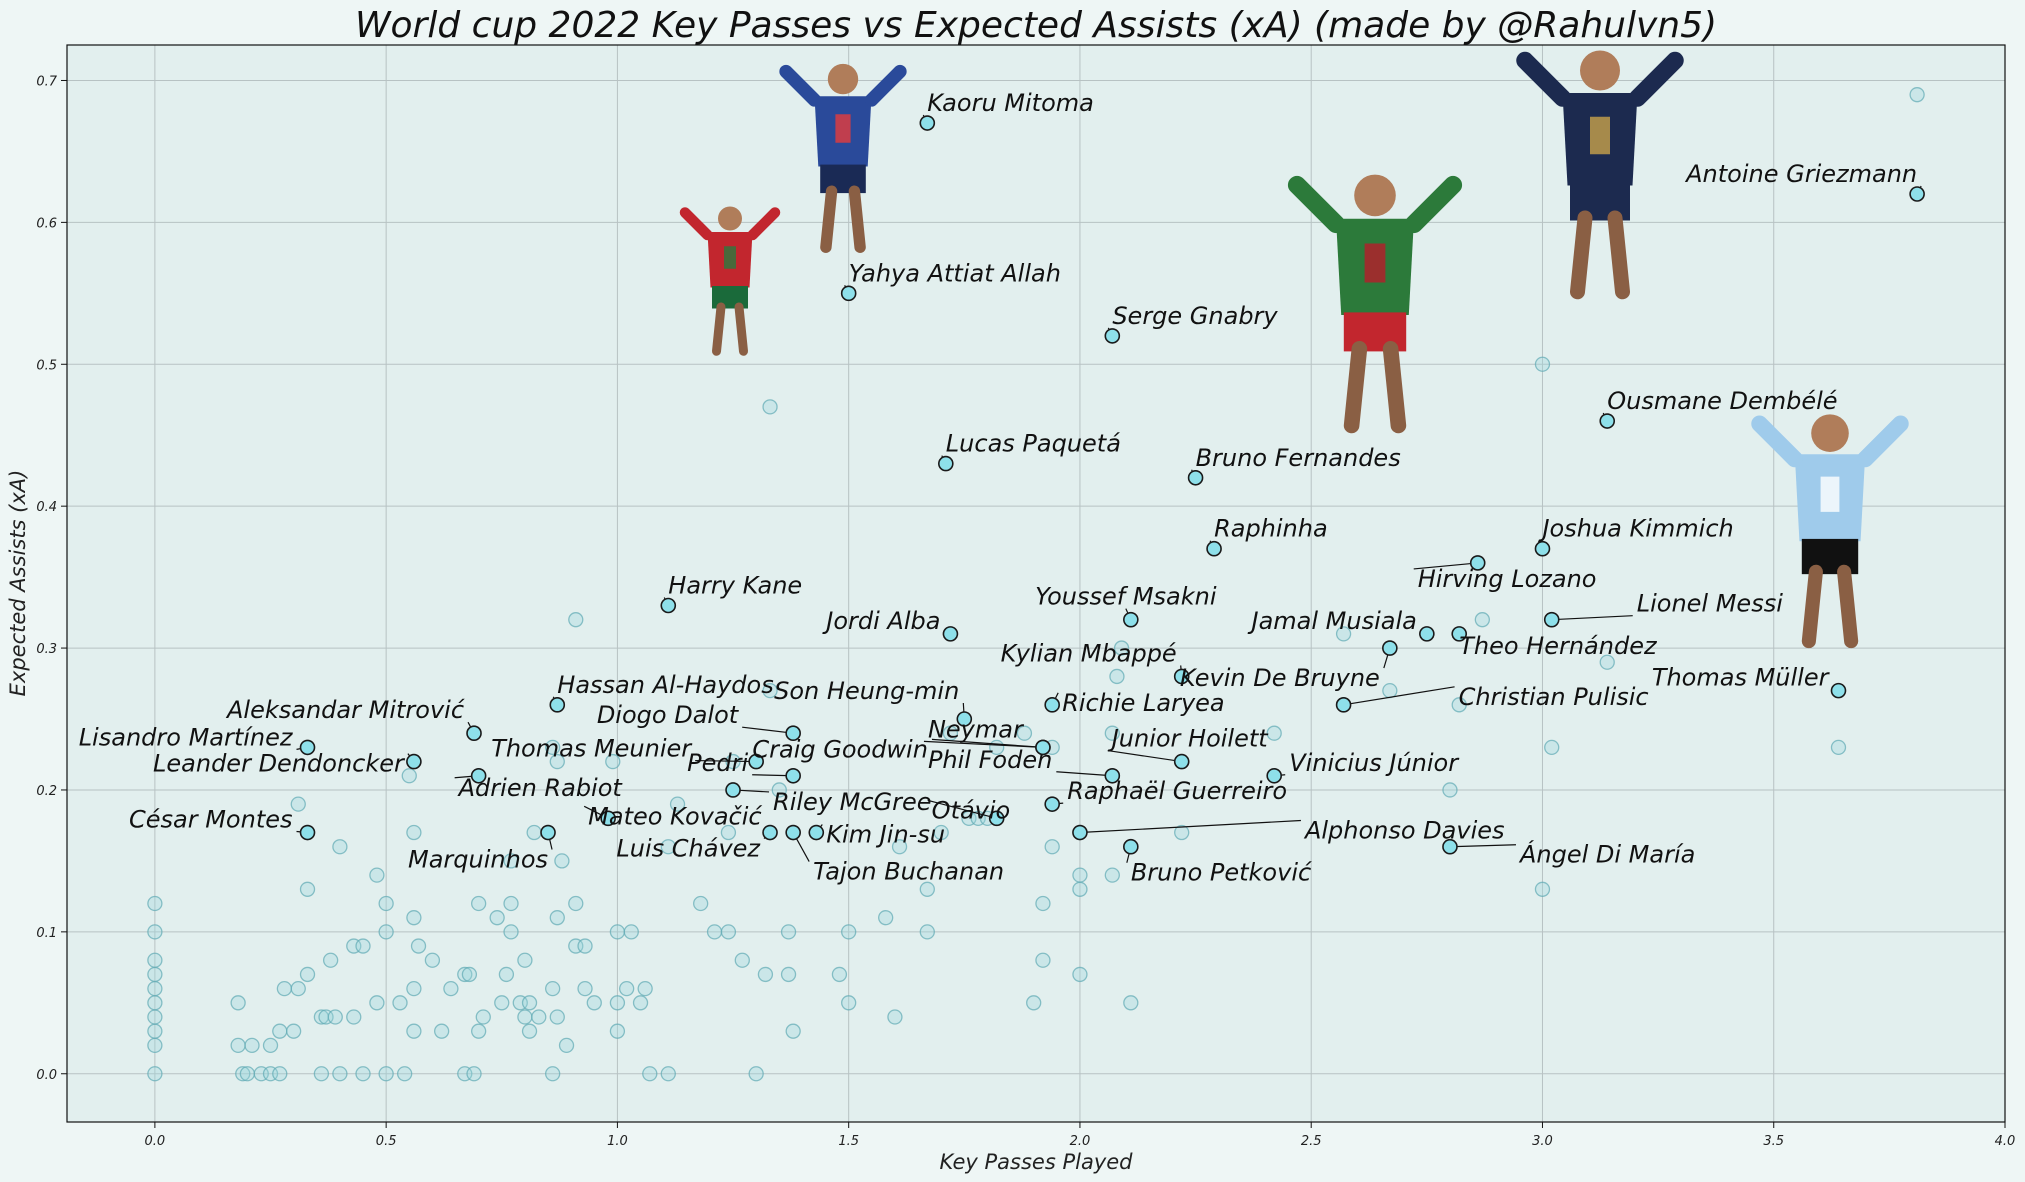  What do you see at coordinates (1375, 304) in the screenshot?
I see `player-photo-fernandes` at bounding box center [1375, 304].